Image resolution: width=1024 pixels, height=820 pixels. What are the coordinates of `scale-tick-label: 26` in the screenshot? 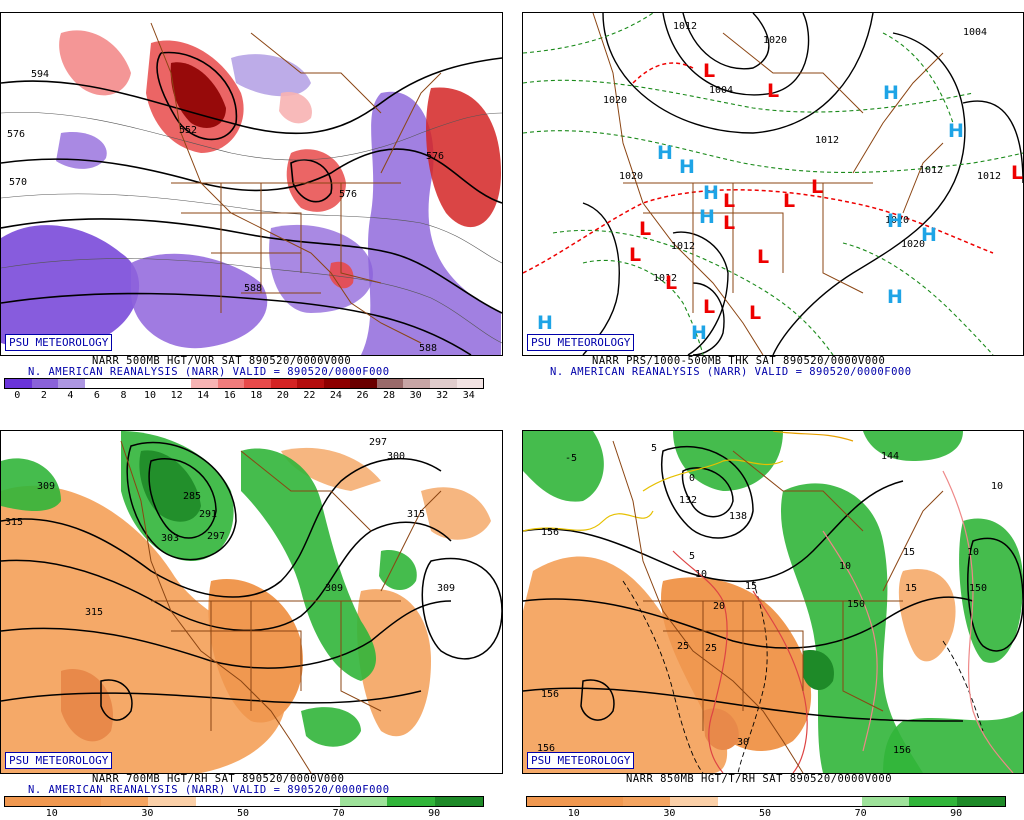 It's located at (362, 395).